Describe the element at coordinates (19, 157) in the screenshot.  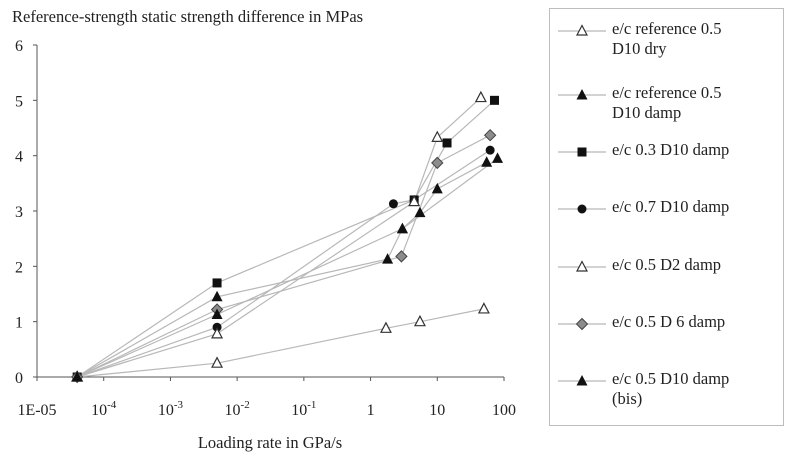
I see `y-tick-label: 4` at that location.